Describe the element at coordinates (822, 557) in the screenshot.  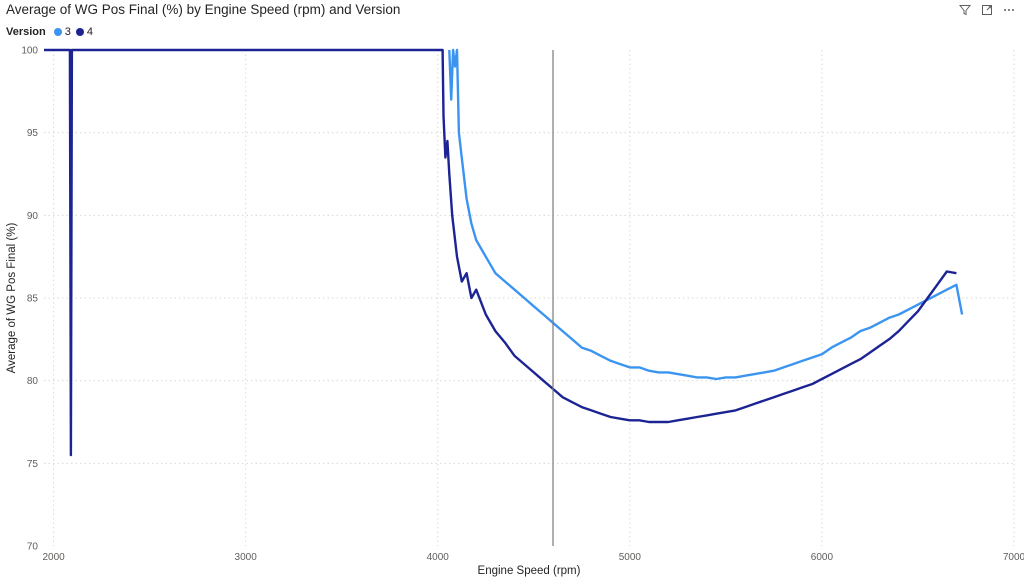
I see `x-tick-label: 6000` at that location.